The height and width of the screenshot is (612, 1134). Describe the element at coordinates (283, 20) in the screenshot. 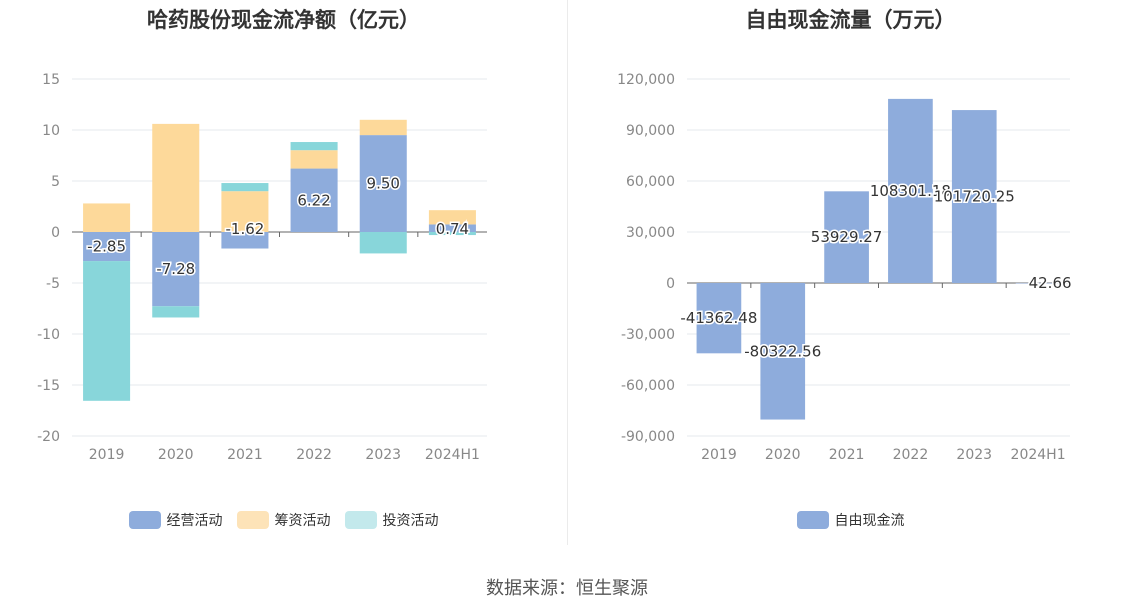

I see `left-chart-title: 哈药股份现金流净额（亿元）` at that location.